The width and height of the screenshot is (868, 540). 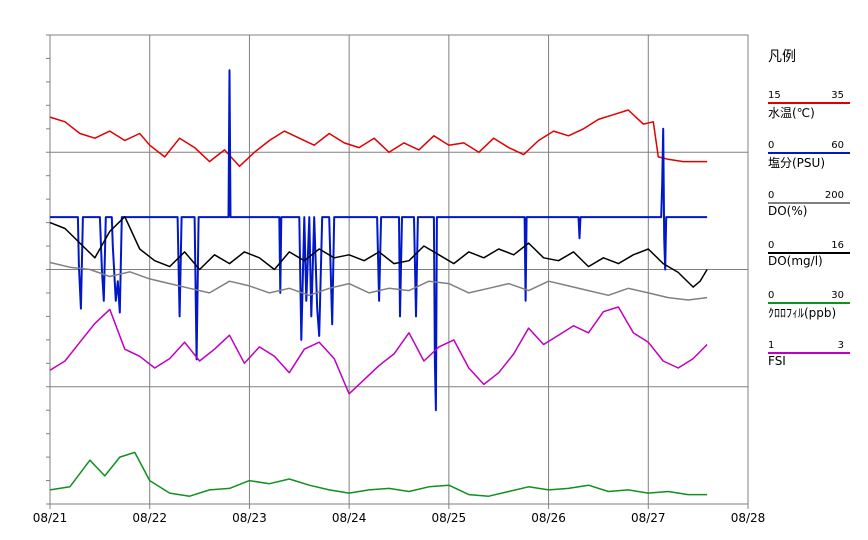 I want to click on legend-label: DO(%), so click(x=788, y=211).